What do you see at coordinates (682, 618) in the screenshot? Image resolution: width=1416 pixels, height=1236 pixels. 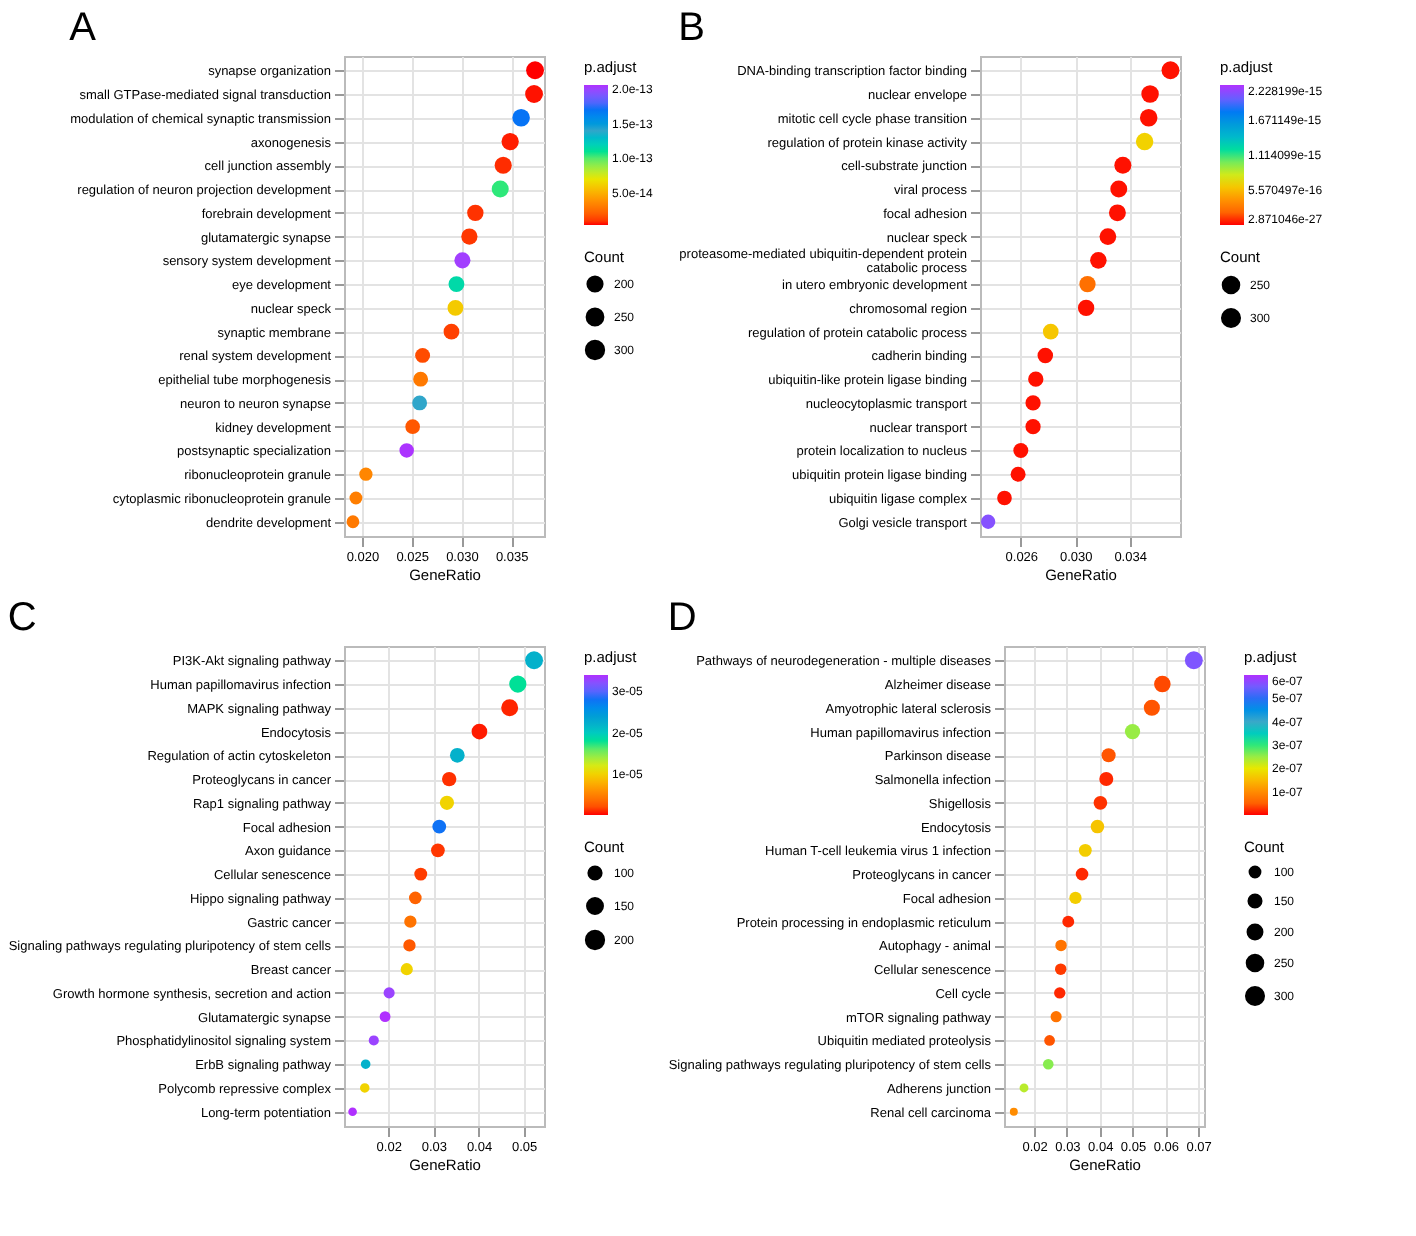 I see `text: D` at bounding box center [682, 618].